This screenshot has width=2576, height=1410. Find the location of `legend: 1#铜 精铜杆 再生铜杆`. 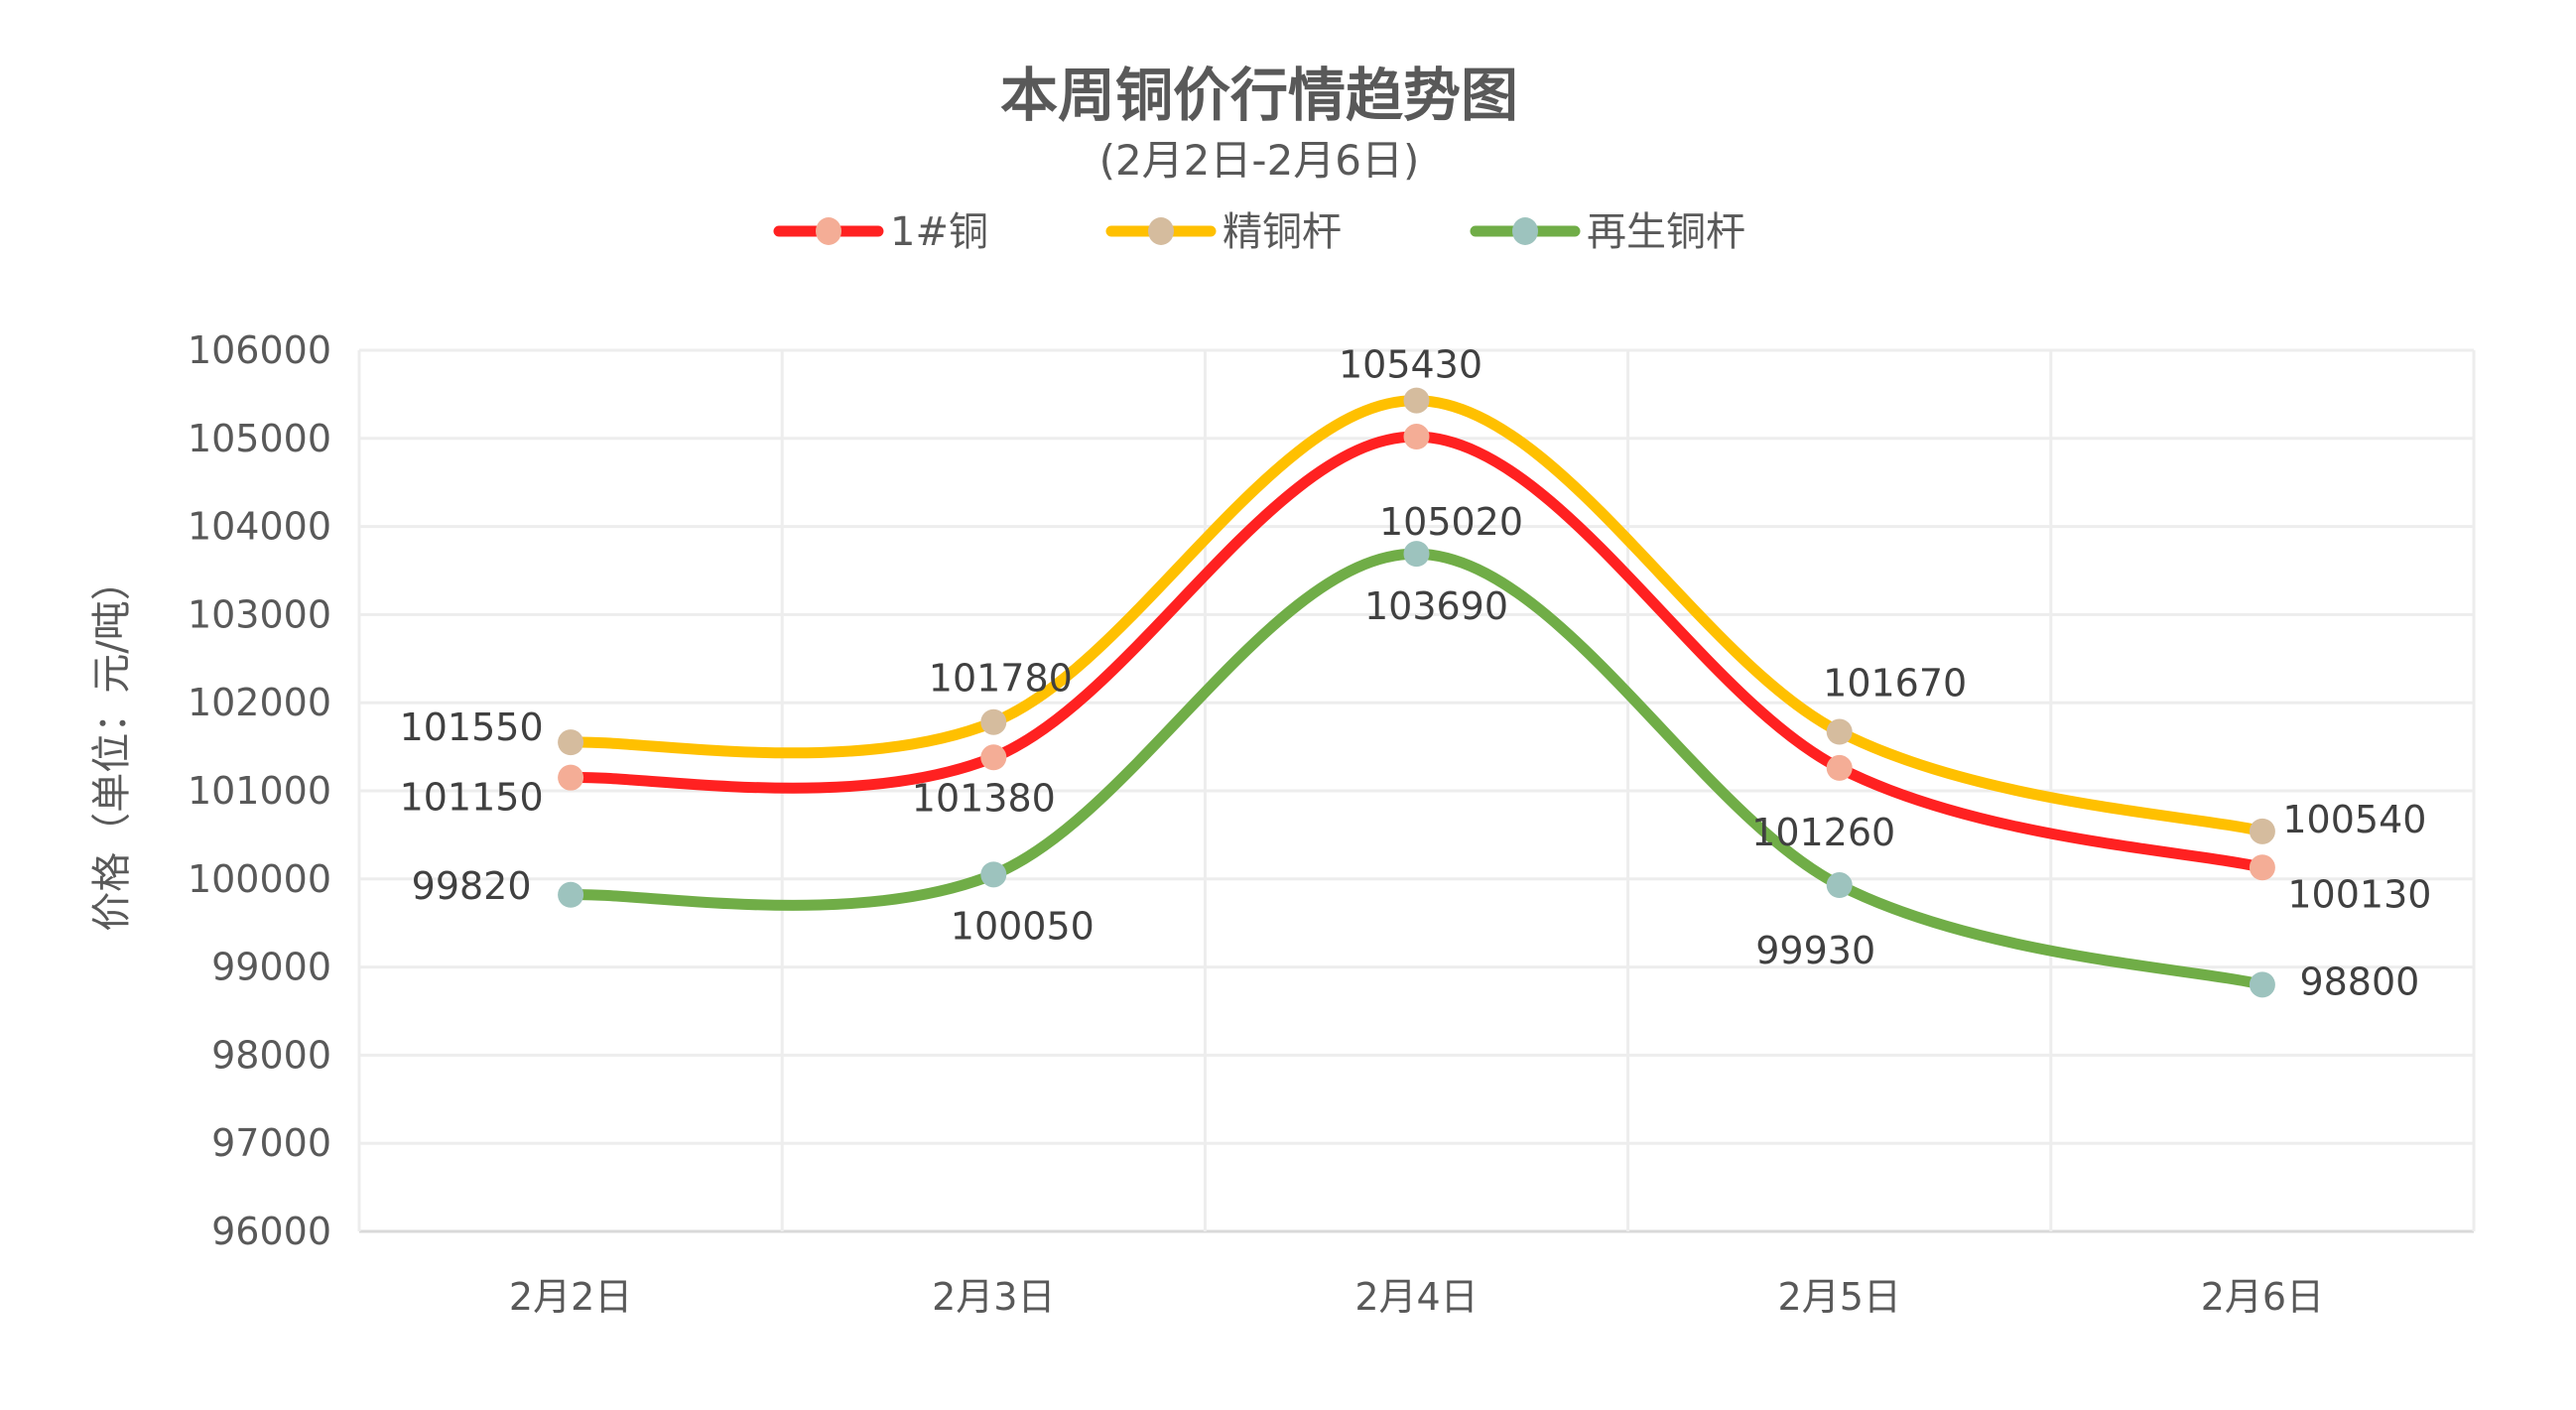

legend: 1#铜 精铜杆 再生铜杆 is located at coordinates (1259, 232).